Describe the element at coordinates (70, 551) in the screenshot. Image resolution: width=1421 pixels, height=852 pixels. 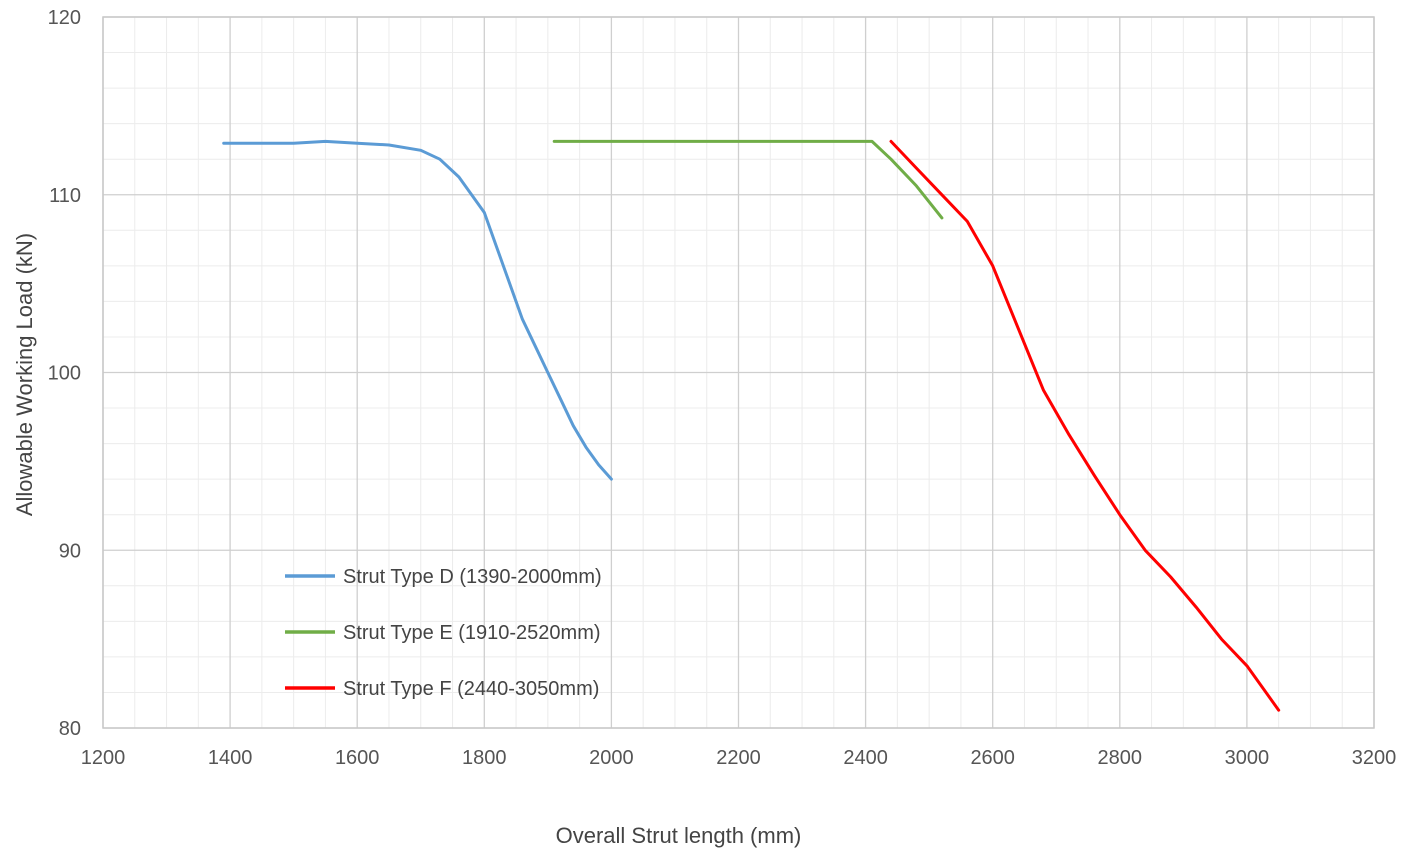
I see `y-tick-label: 90` at that location.